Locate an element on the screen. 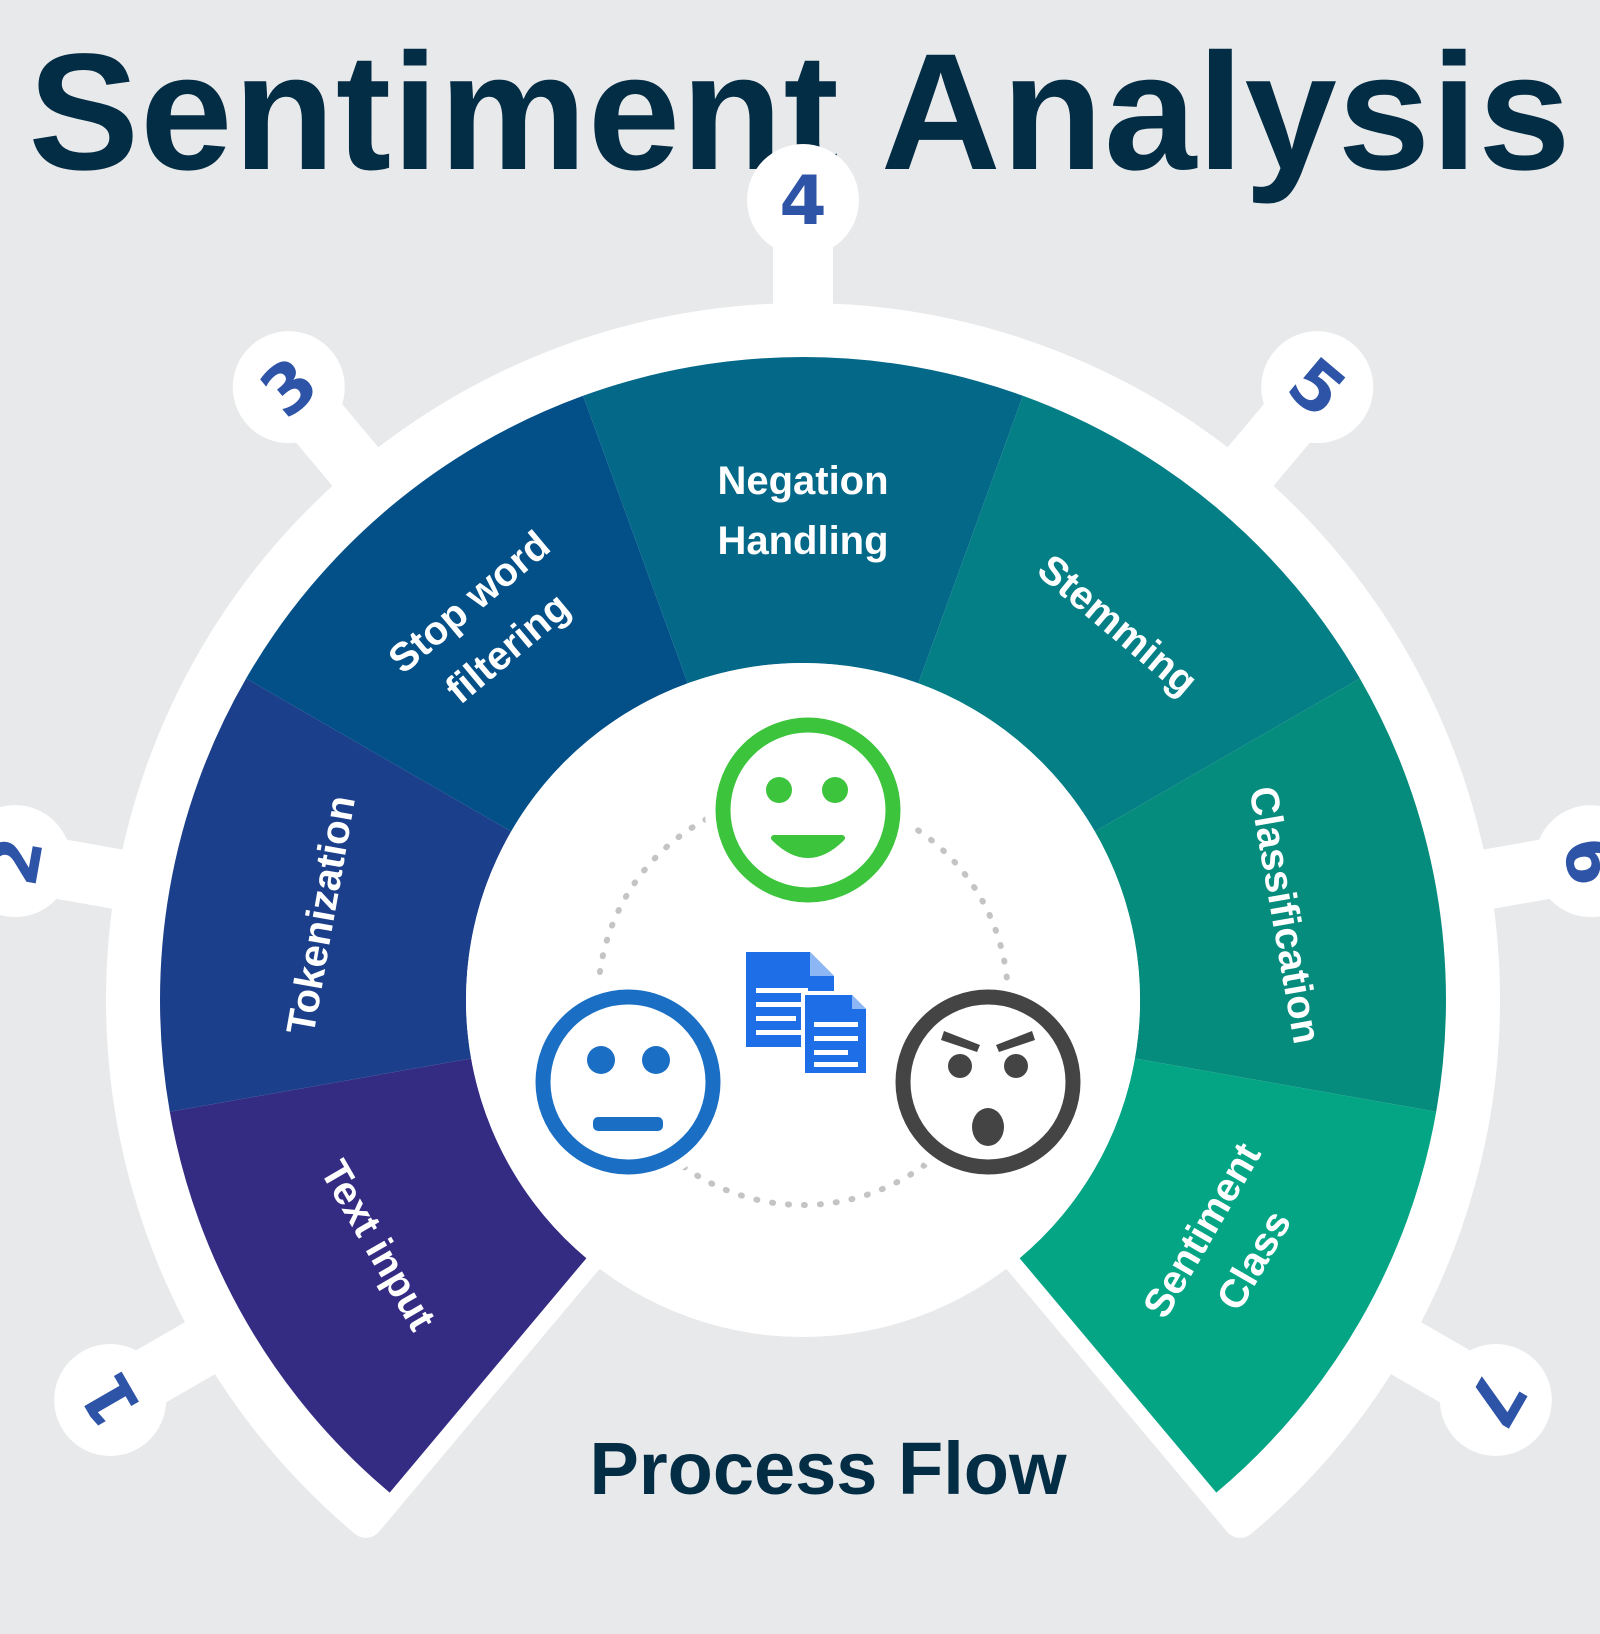 The height and width of the screenshot is (1634, 1600). step-label-line: Handling is located at coordinates (802, 541).